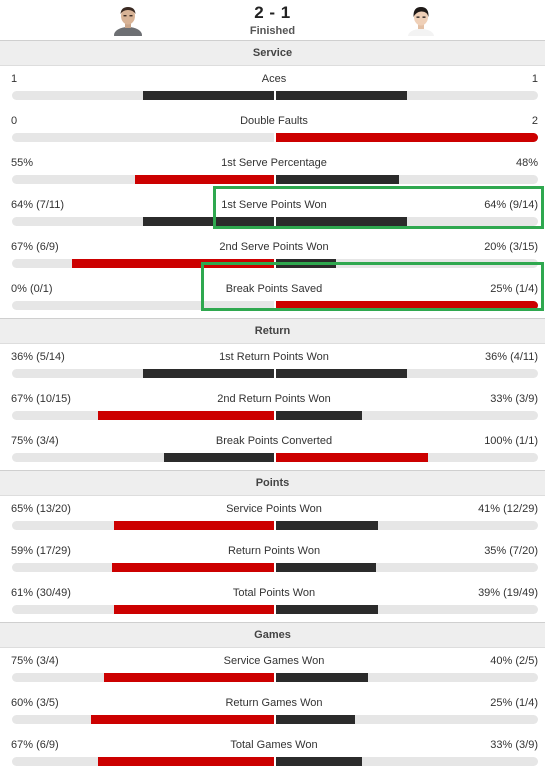  Describe the element at coordinates (272, 21) in the screenshot. I see `match-header: 2 - 1 Finished` at that location.